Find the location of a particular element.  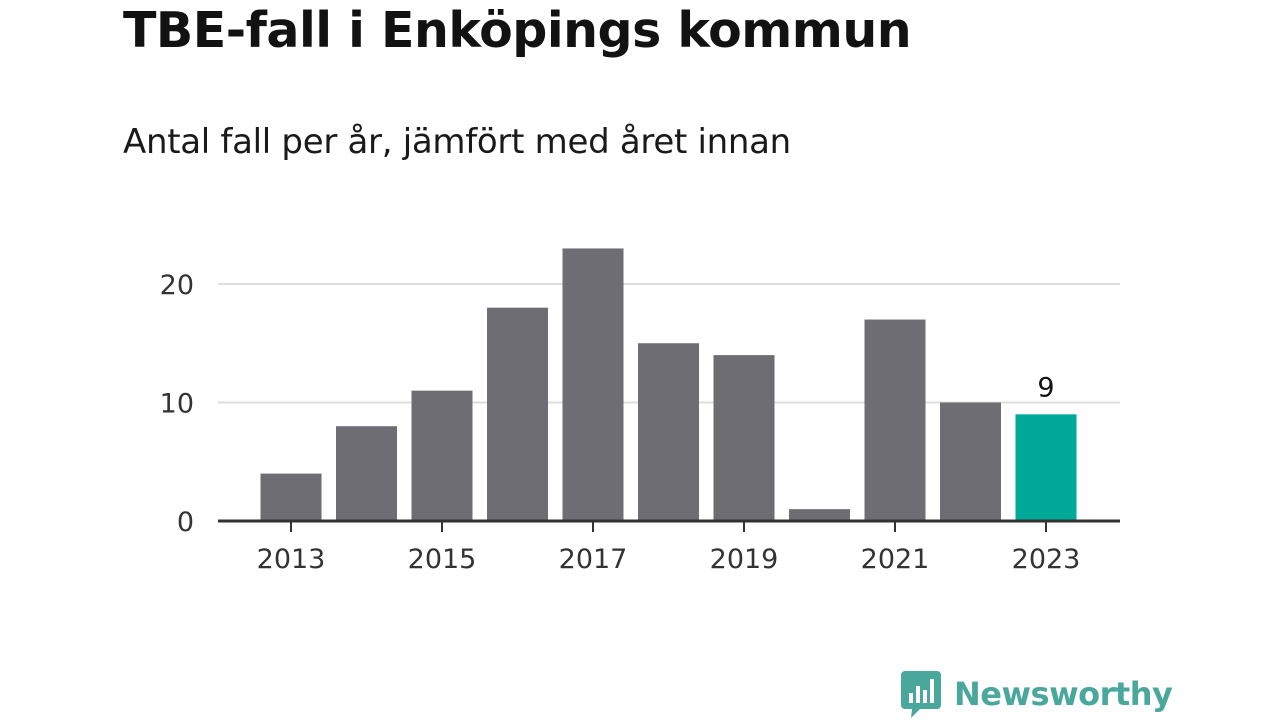

y-tick-label-10: 10 is located at coordinates (177, 404).